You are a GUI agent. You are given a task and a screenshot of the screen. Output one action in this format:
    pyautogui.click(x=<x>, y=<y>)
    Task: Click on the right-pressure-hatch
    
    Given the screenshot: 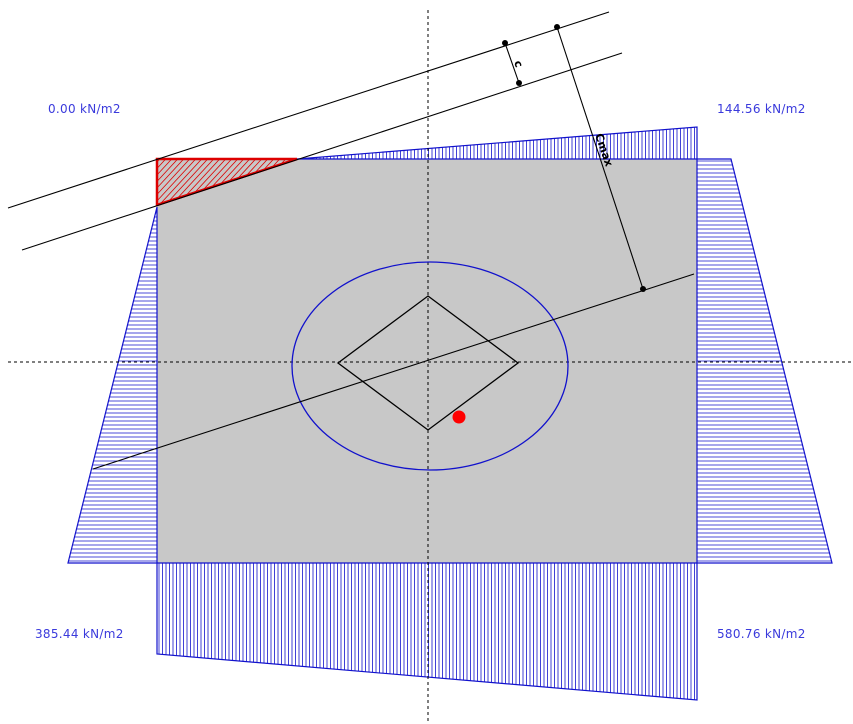 What is the action you would take?
    pyautogui.click(x=764, y=361)
    